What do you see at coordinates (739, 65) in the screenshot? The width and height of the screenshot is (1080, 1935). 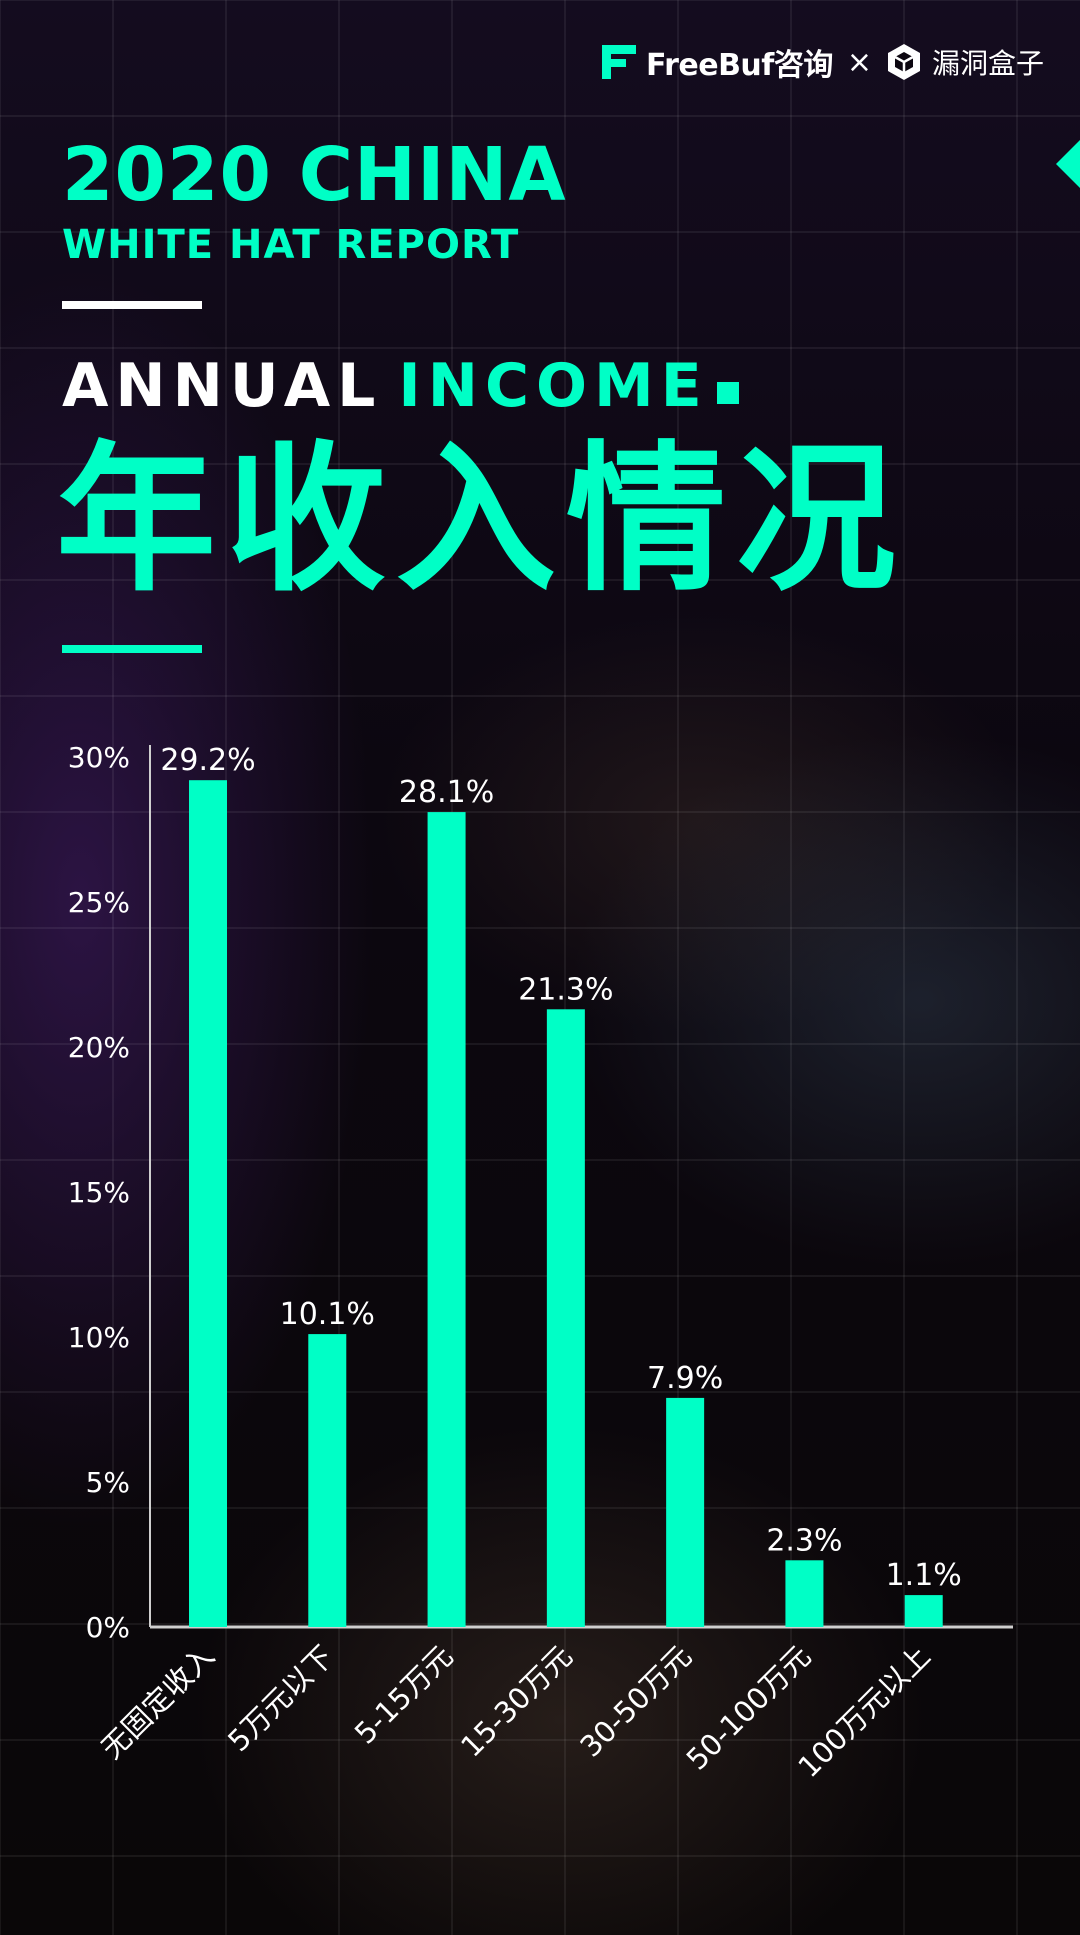 I see `brand-name: FreeBuf咨询` at bounding box center [739, 65].